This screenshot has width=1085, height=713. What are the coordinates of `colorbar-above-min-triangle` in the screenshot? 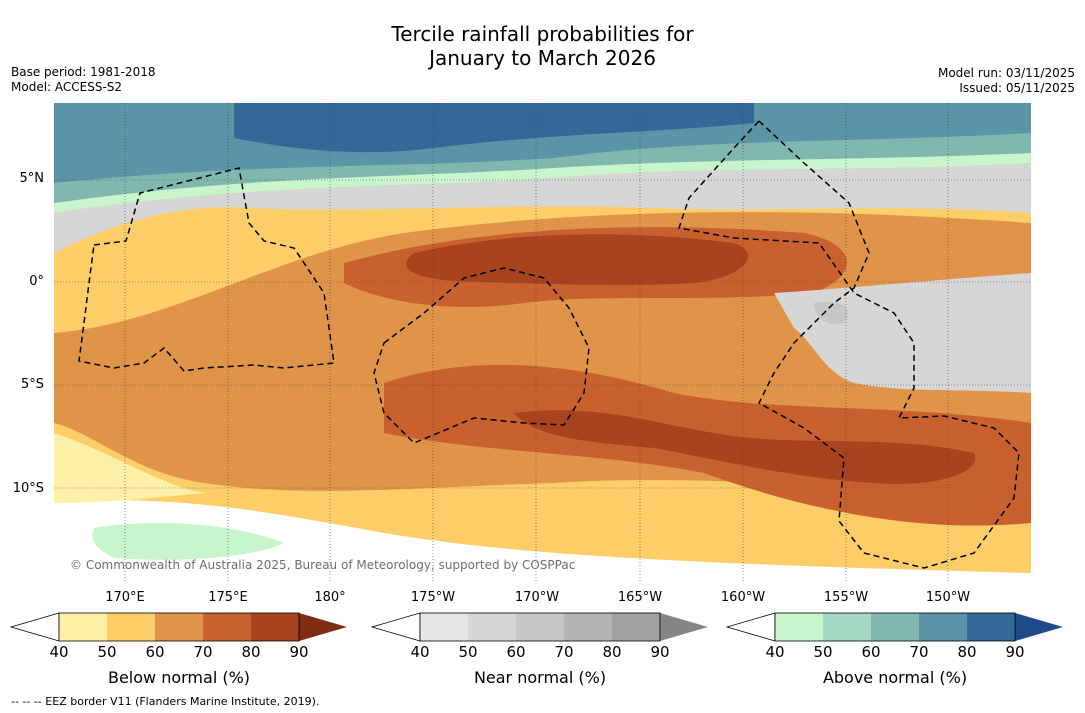 It's located at (750, 627).